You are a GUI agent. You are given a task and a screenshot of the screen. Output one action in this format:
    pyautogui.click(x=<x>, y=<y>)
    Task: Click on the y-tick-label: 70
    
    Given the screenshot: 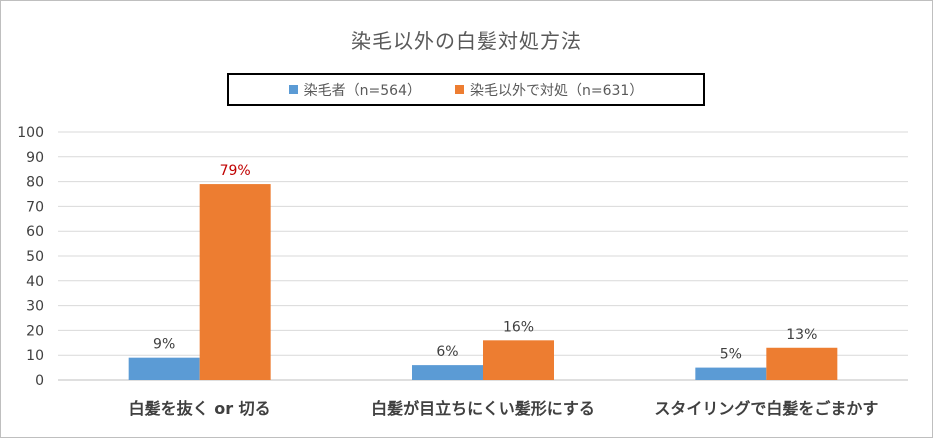 What is the action you would take?
    pyautogui.click(x=35, y=207)
    